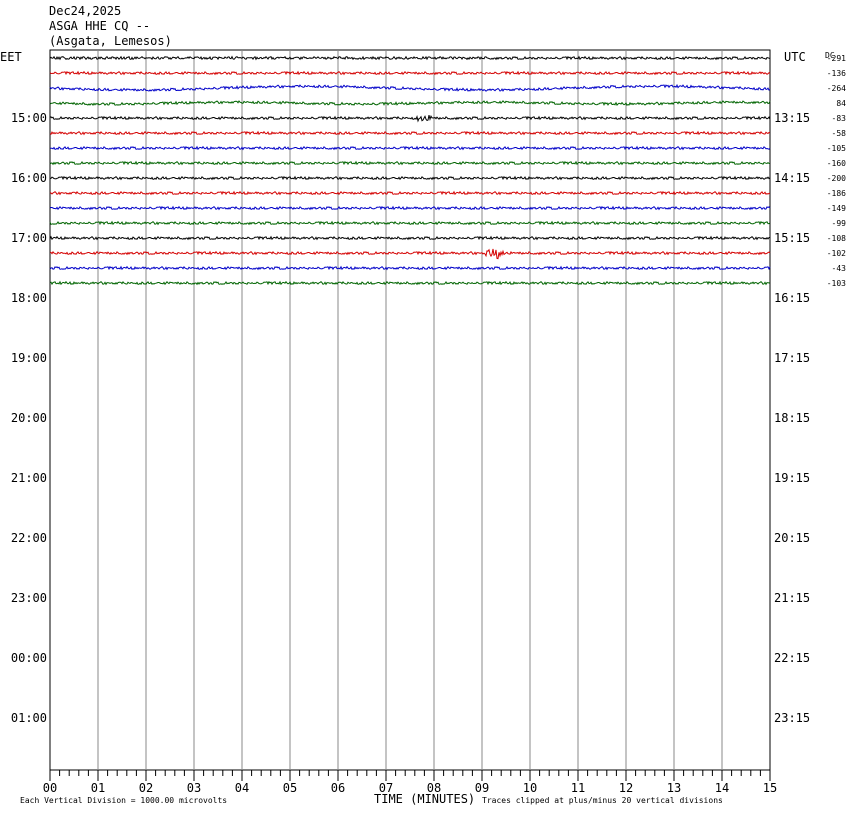 The width and height of the screenshot is (850, 814). I want to click on dc-offset-value: -58, so click(839, 133).